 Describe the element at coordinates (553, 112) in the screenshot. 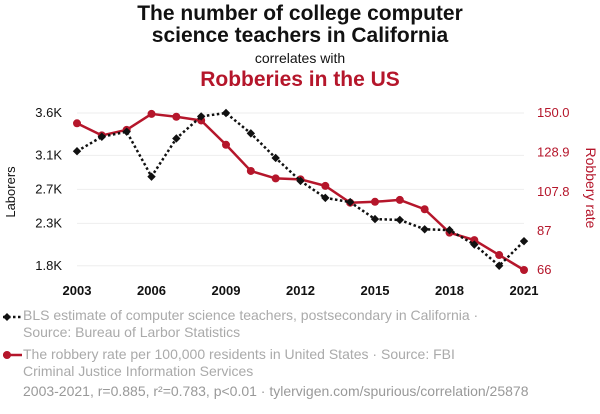

I see `y-right-tick-label: 150.0` at that location.